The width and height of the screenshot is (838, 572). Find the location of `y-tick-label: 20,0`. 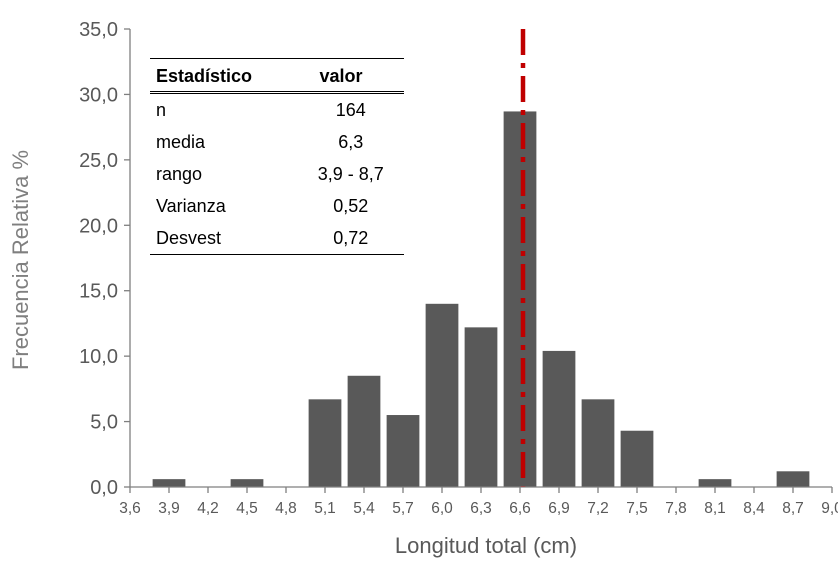

y-tick-label: 20,0 is located at coordinates (98, 226).